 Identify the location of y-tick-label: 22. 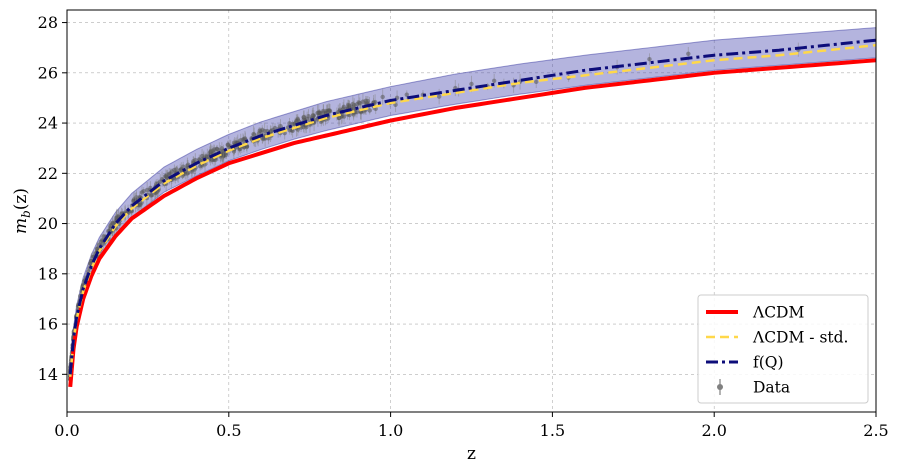
(48, 173).